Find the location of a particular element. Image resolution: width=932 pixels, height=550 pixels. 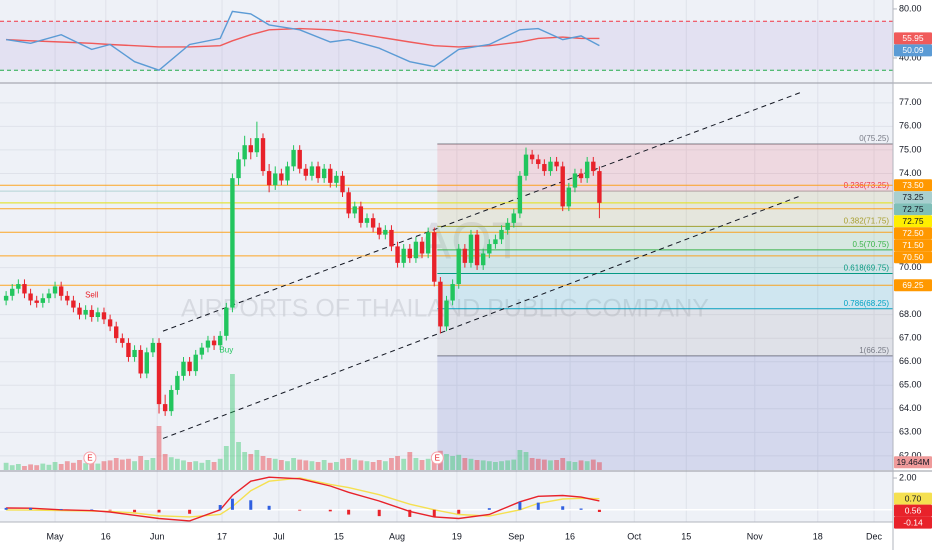

last-value-tag: 0.70 is located at coordinates (913, 498).